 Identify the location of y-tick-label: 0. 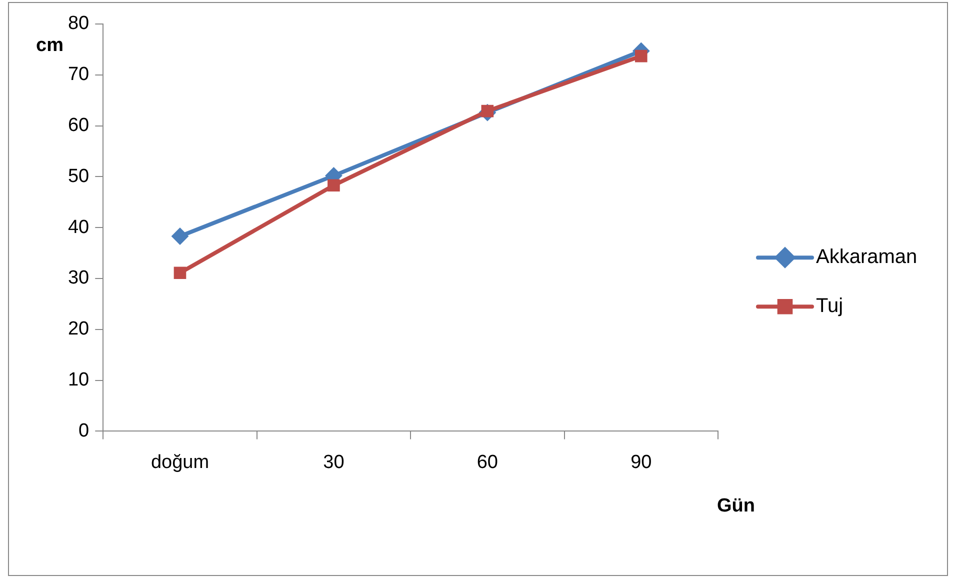
(84, 431).